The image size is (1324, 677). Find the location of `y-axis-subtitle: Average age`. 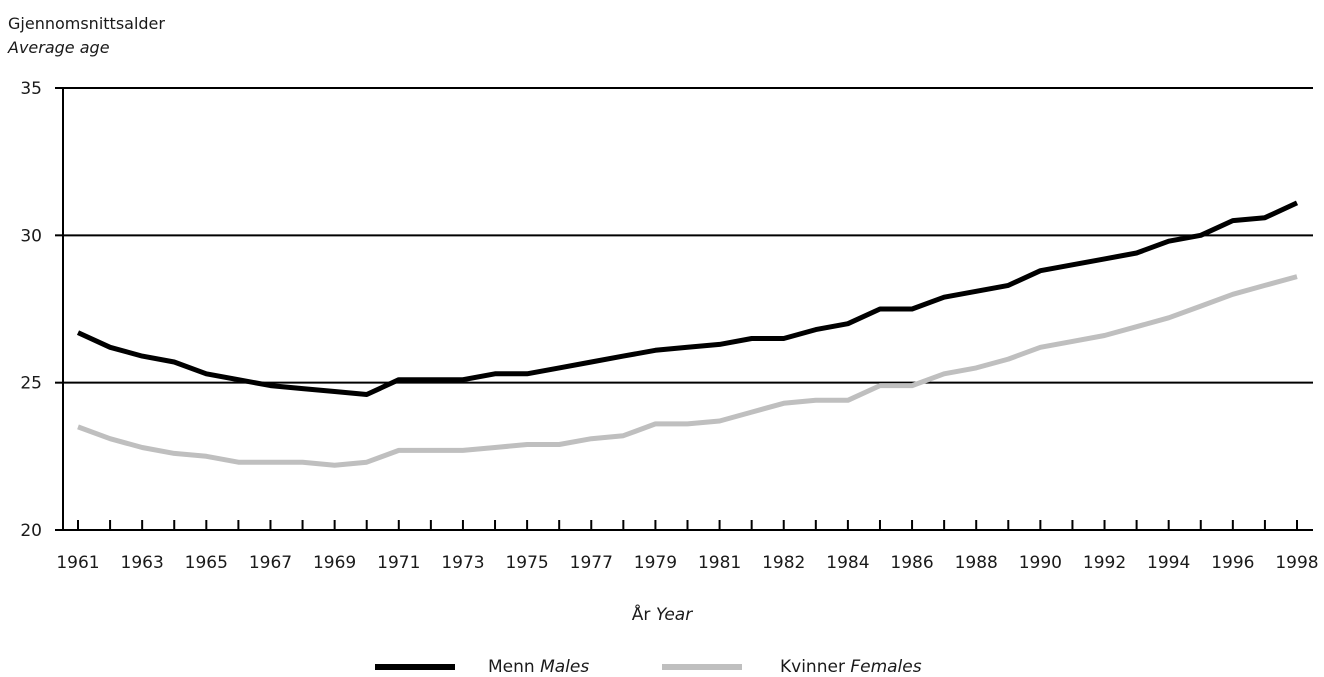

y-axis-subtitle: Average age is located at coordinates (59, 47).